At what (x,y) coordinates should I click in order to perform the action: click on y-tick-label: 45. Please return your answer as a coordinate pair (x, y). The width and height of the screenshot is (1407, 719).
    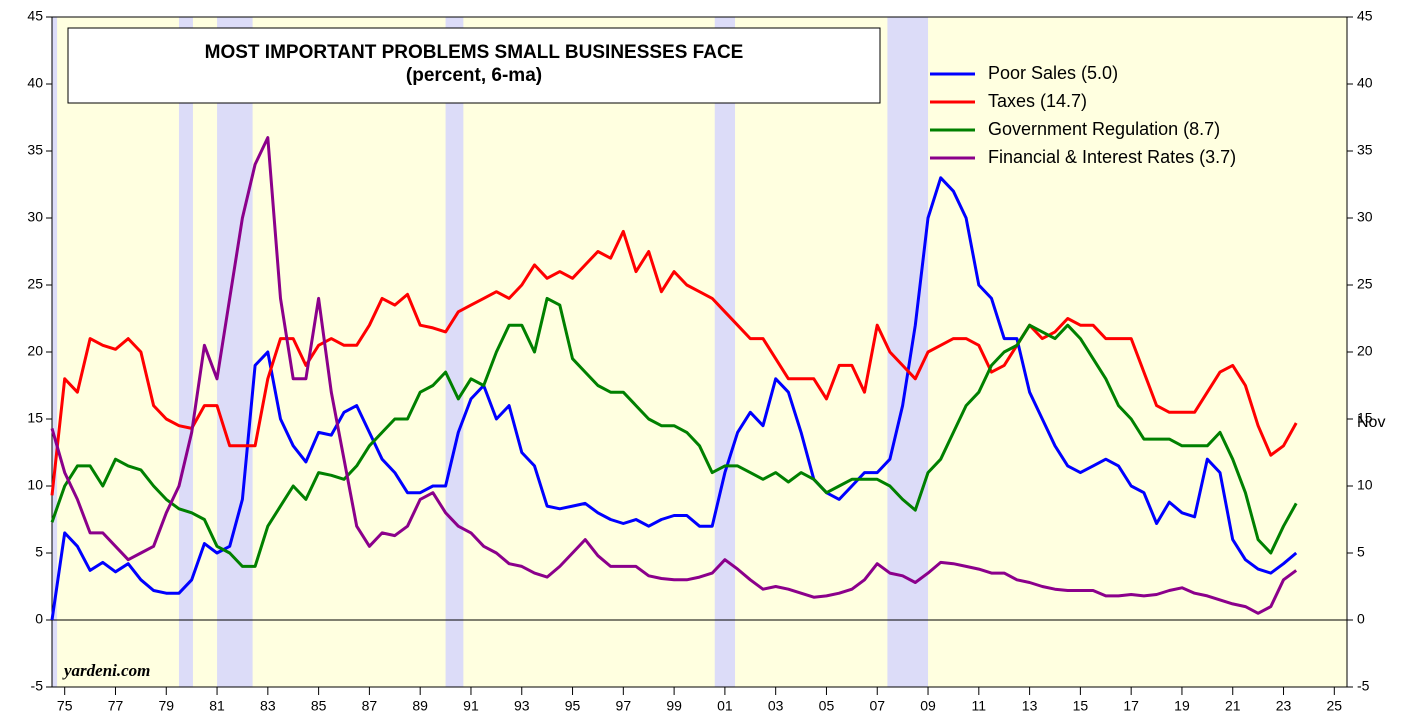
    Looking at the image, I should click on (35, 16).